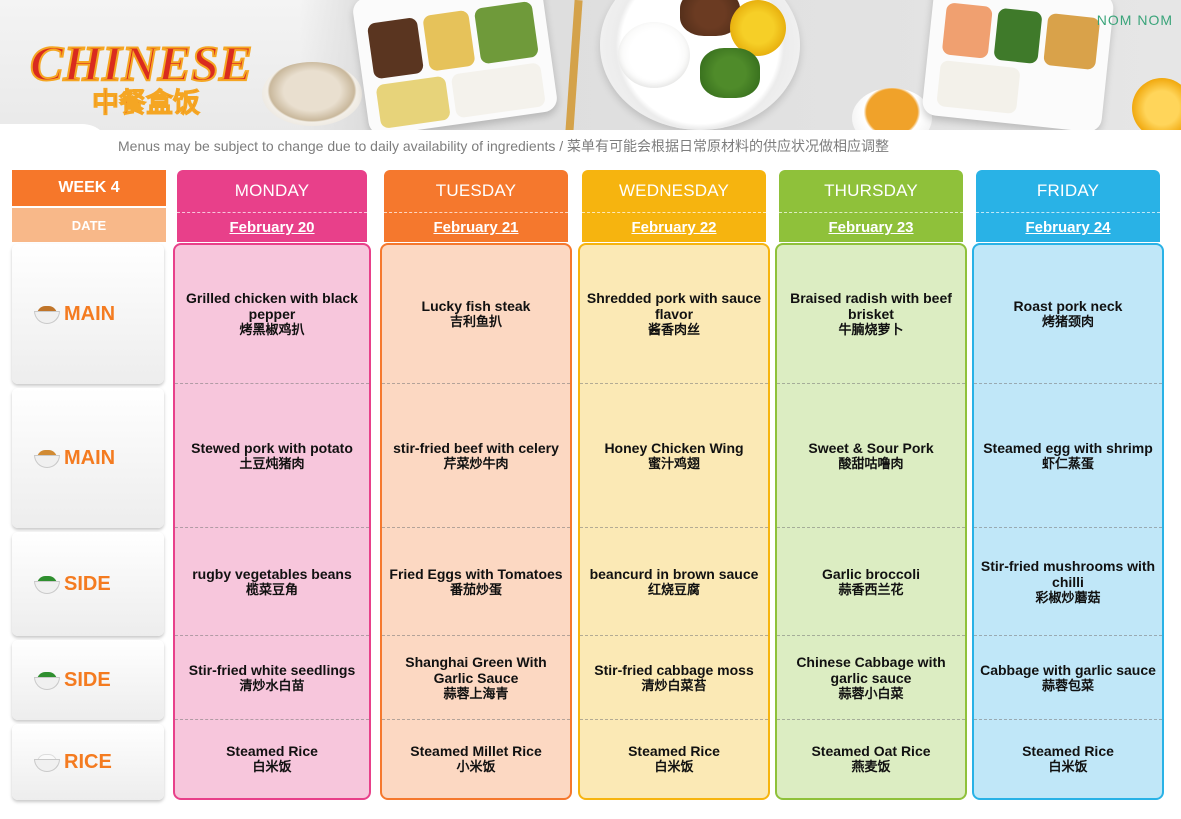  I want to click on dish-cell: Shredded pork with sauce flavor 酱香肉丝, so click(674, 314).